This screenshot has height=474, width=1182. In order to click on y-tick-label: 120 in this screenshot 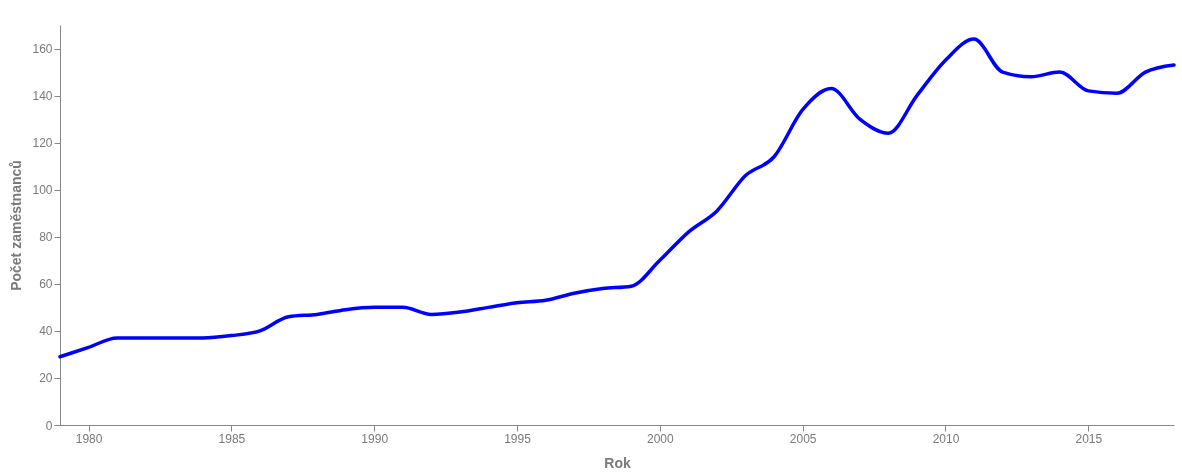, I will do `click(42, 143)`.